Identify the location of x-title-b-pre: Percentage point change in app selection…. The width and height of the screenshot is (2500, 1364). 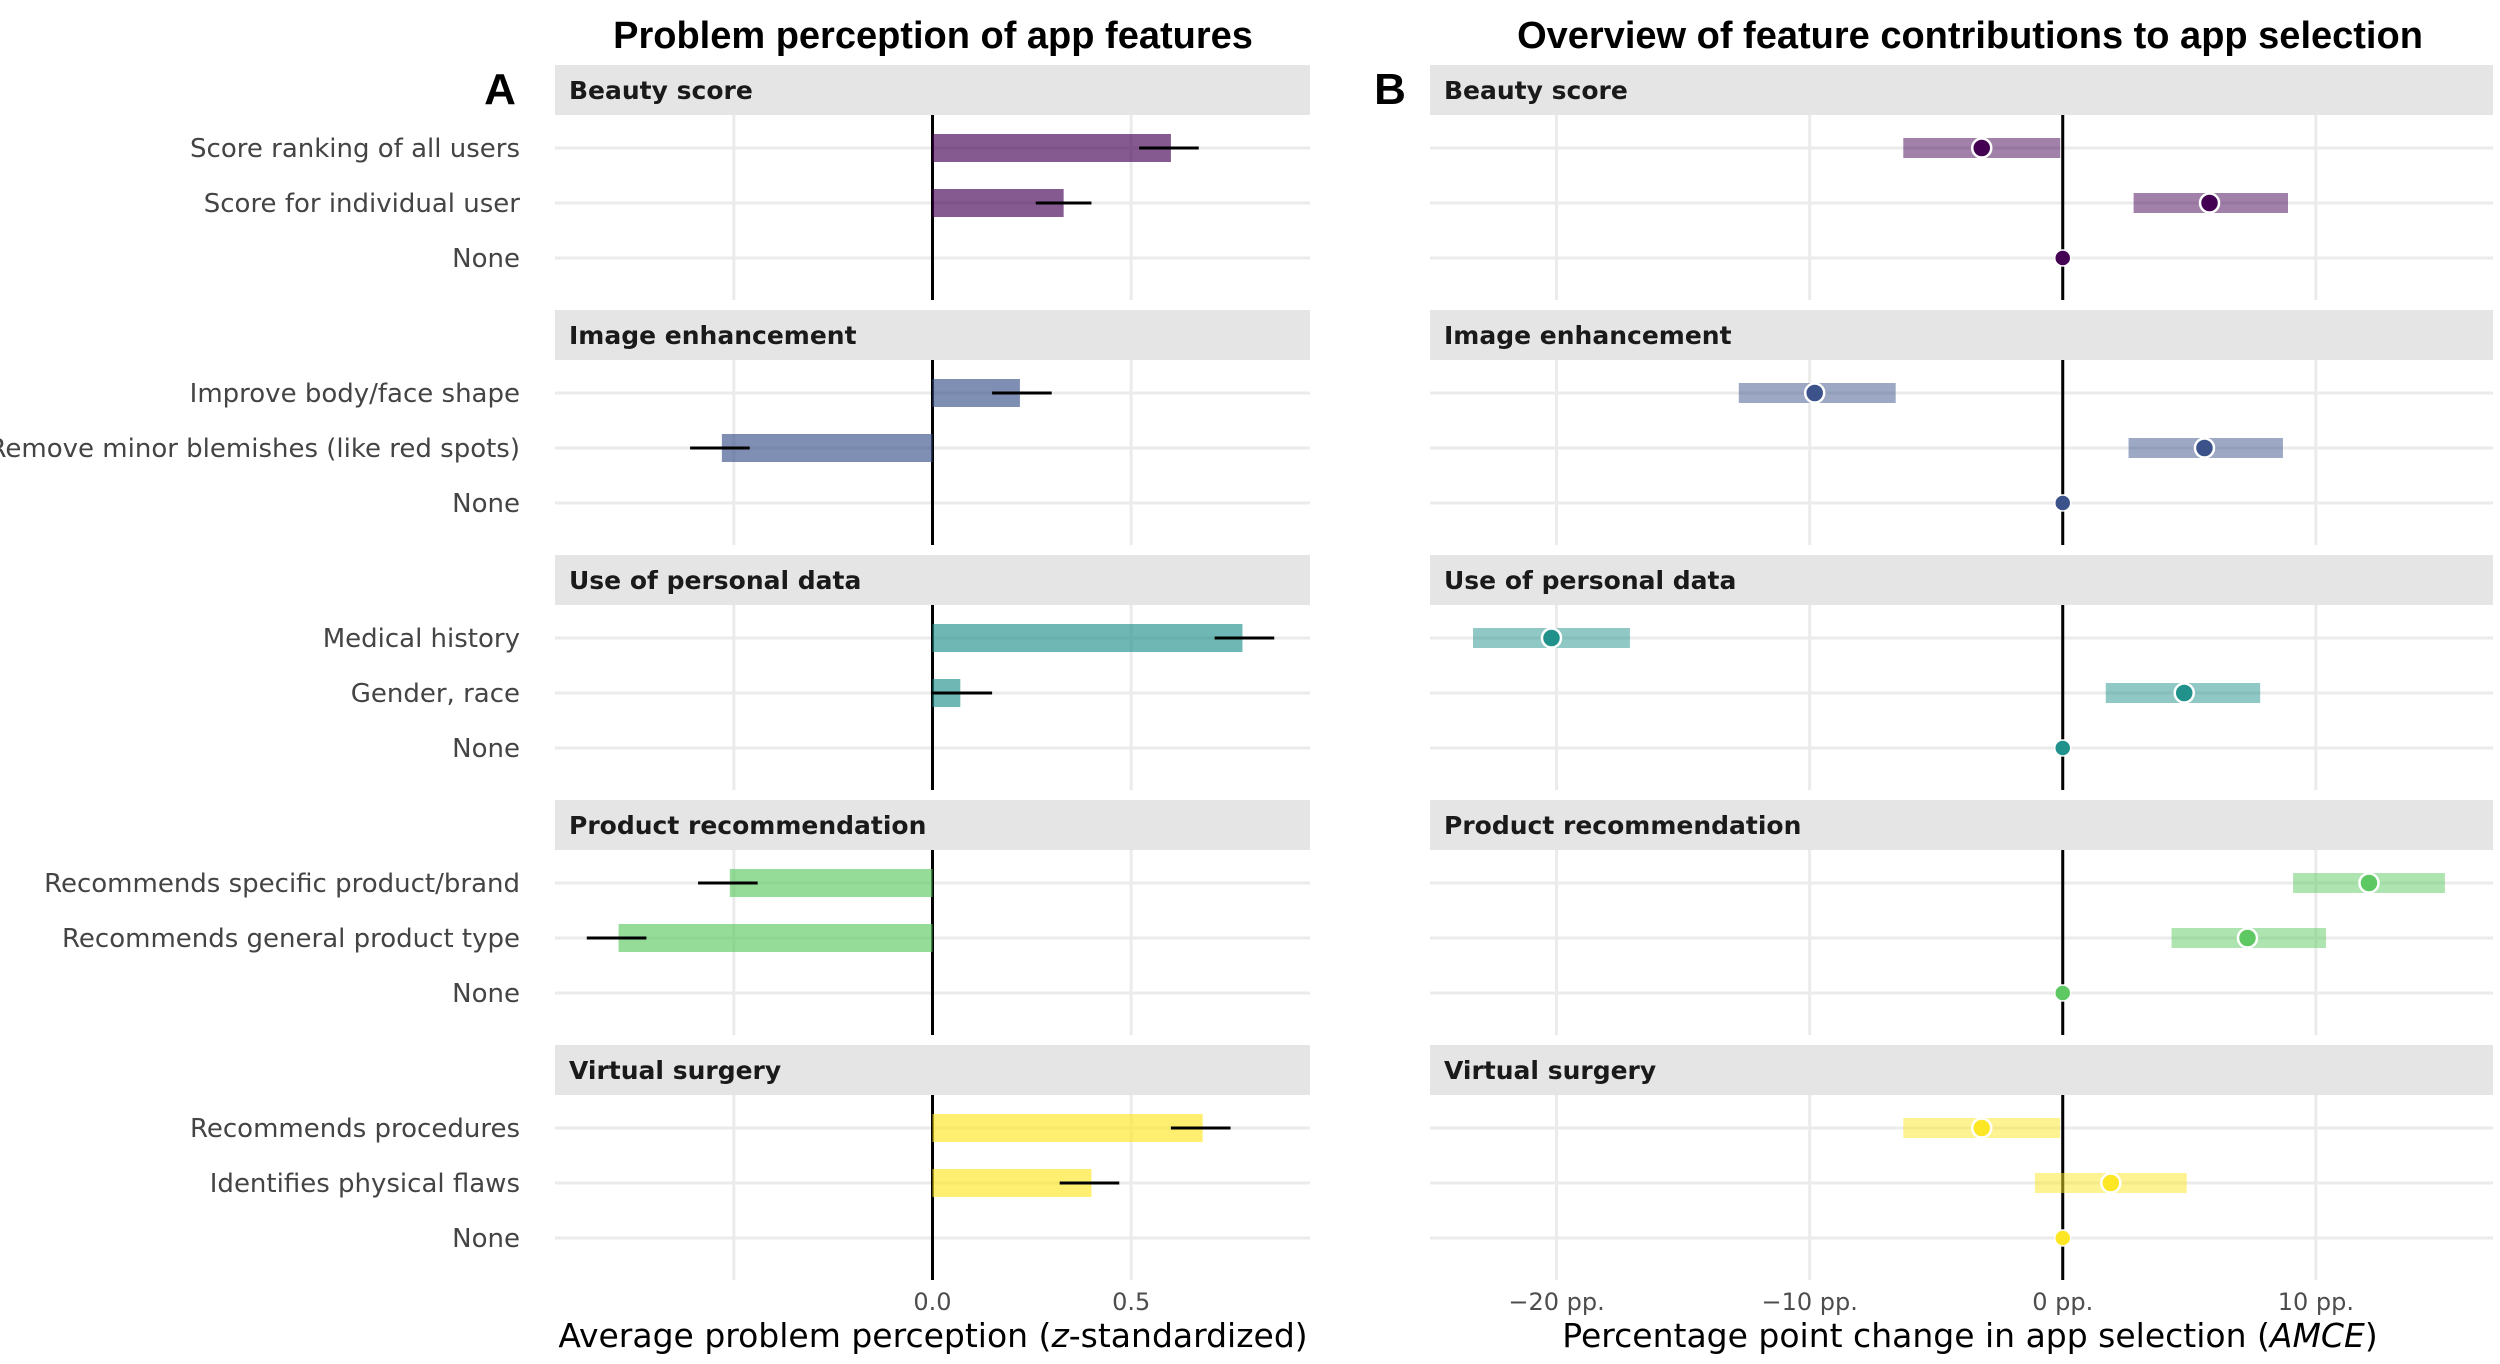
(1916, 1335).